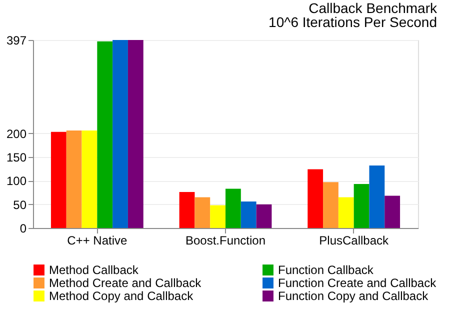 The image size is (474, 314). Describe the element at coordinates (23, 229) in the screenshot. I see `y-tick-label: 0` at that location.